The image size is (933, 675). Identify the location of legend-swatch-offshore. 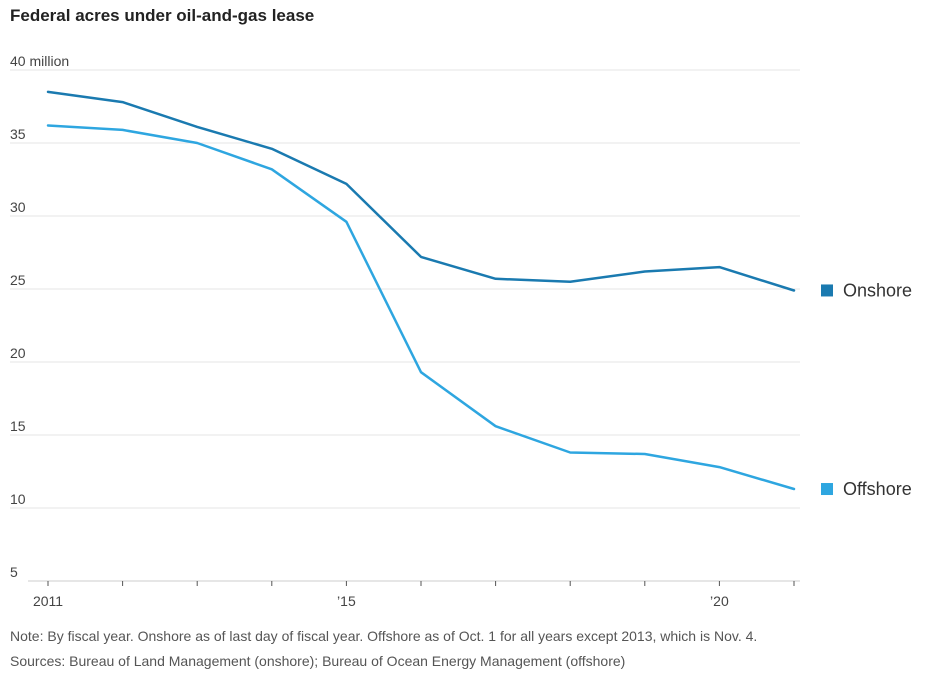
(827, 489).